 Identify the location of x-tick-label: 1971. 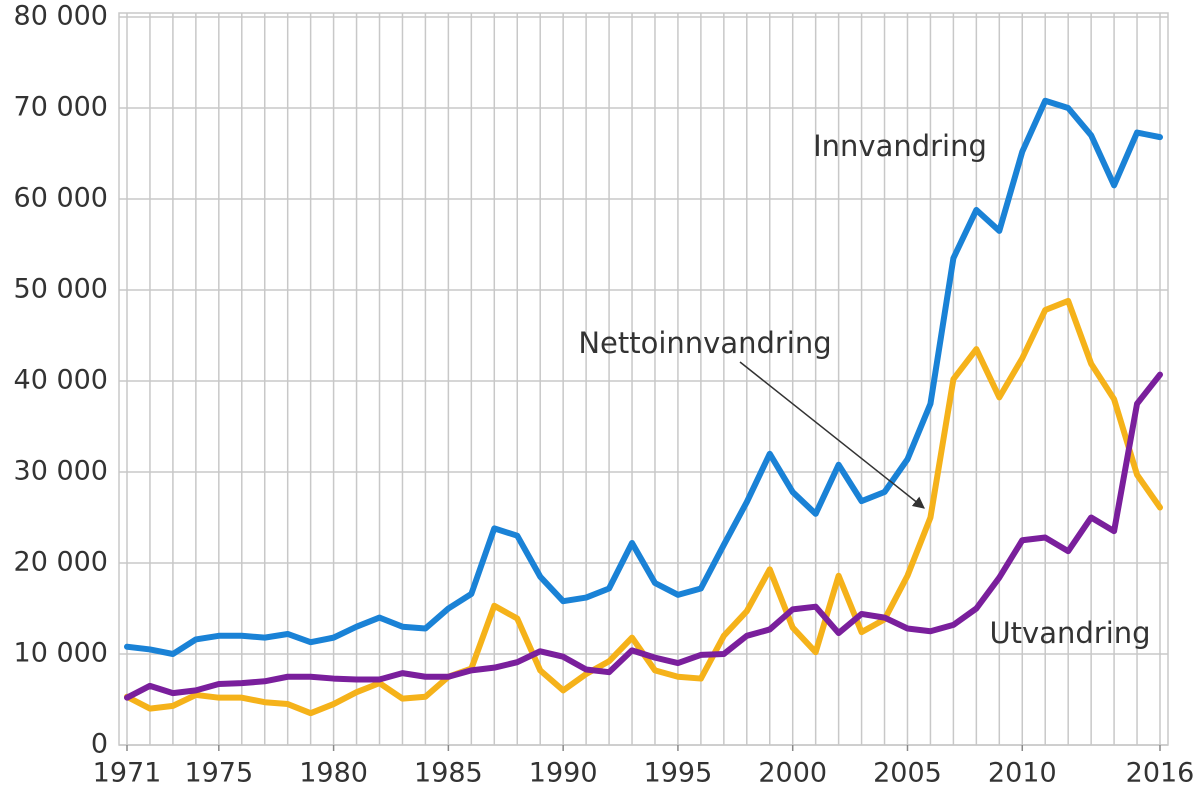
(127, 773).